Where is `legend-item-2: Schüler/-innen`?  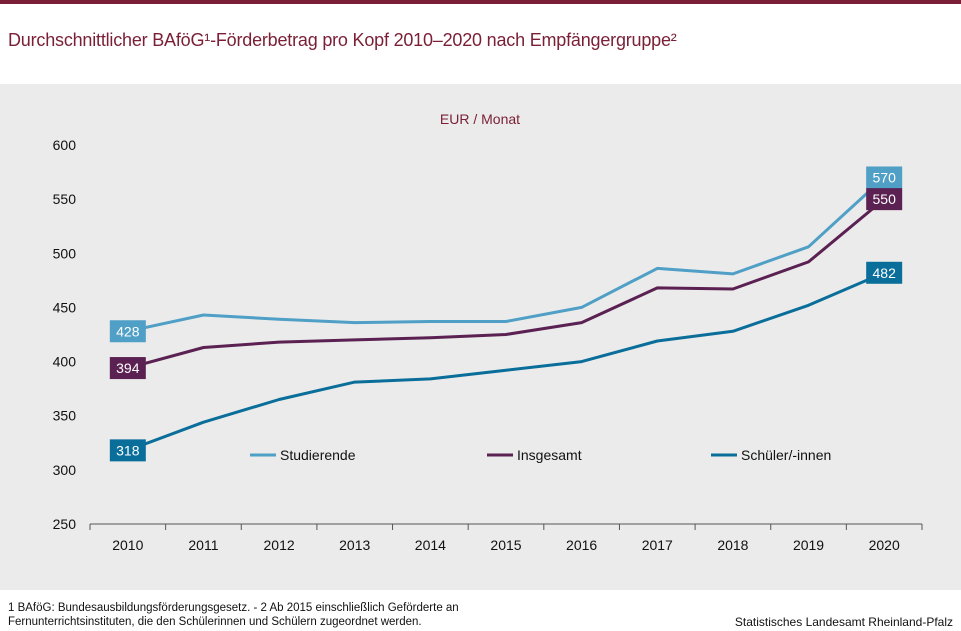
legend-item-2: Schüler/-innen is located at coordinates (771, 455).